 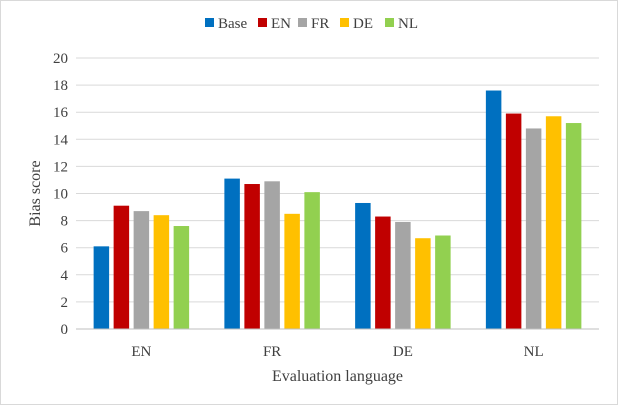 What do you see at coordinates (141, 352) in the screenshot?
I see `x-tick-label: EN` at bounding box center [141, 352].